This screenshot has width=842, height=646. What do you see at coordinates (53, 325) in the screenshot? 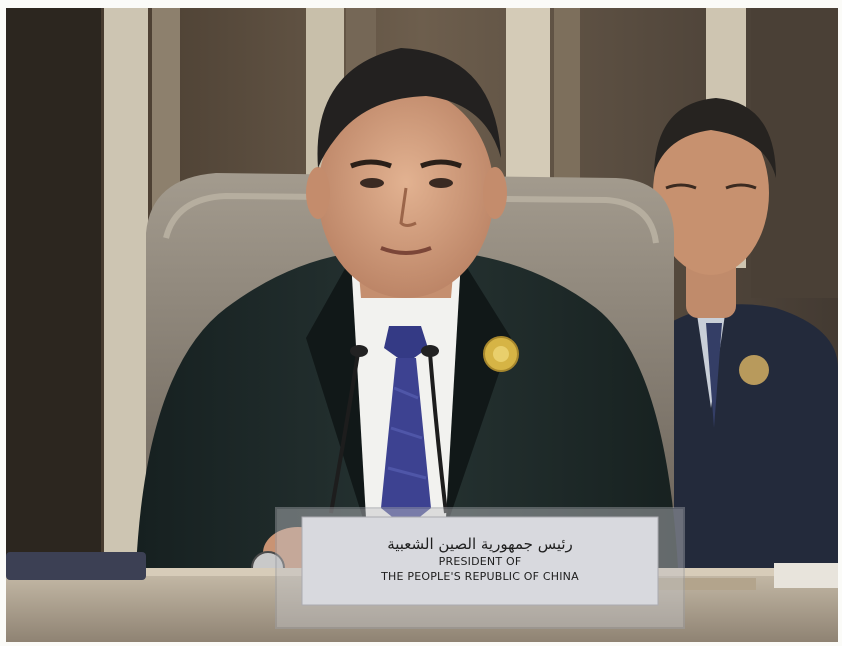
I see `dark-panel-left` at bounding box center [53, 325].